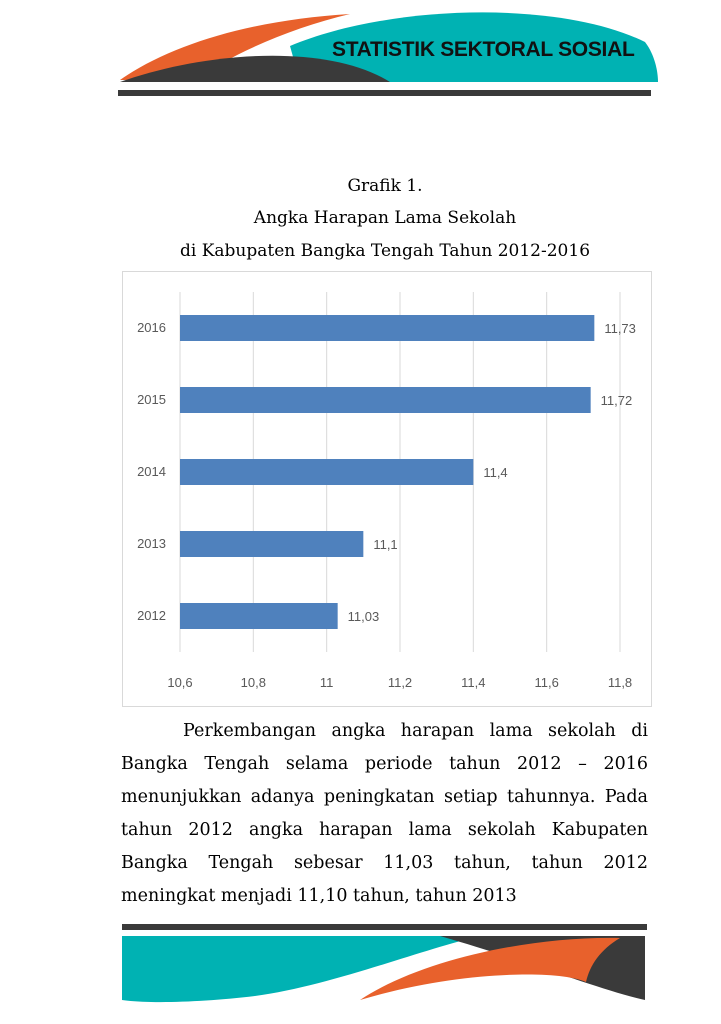  What do you see at coordinates (385, 186) in the screenshot?
I see `figure-number: Grafik 1.` at bounding box center [385, 186].